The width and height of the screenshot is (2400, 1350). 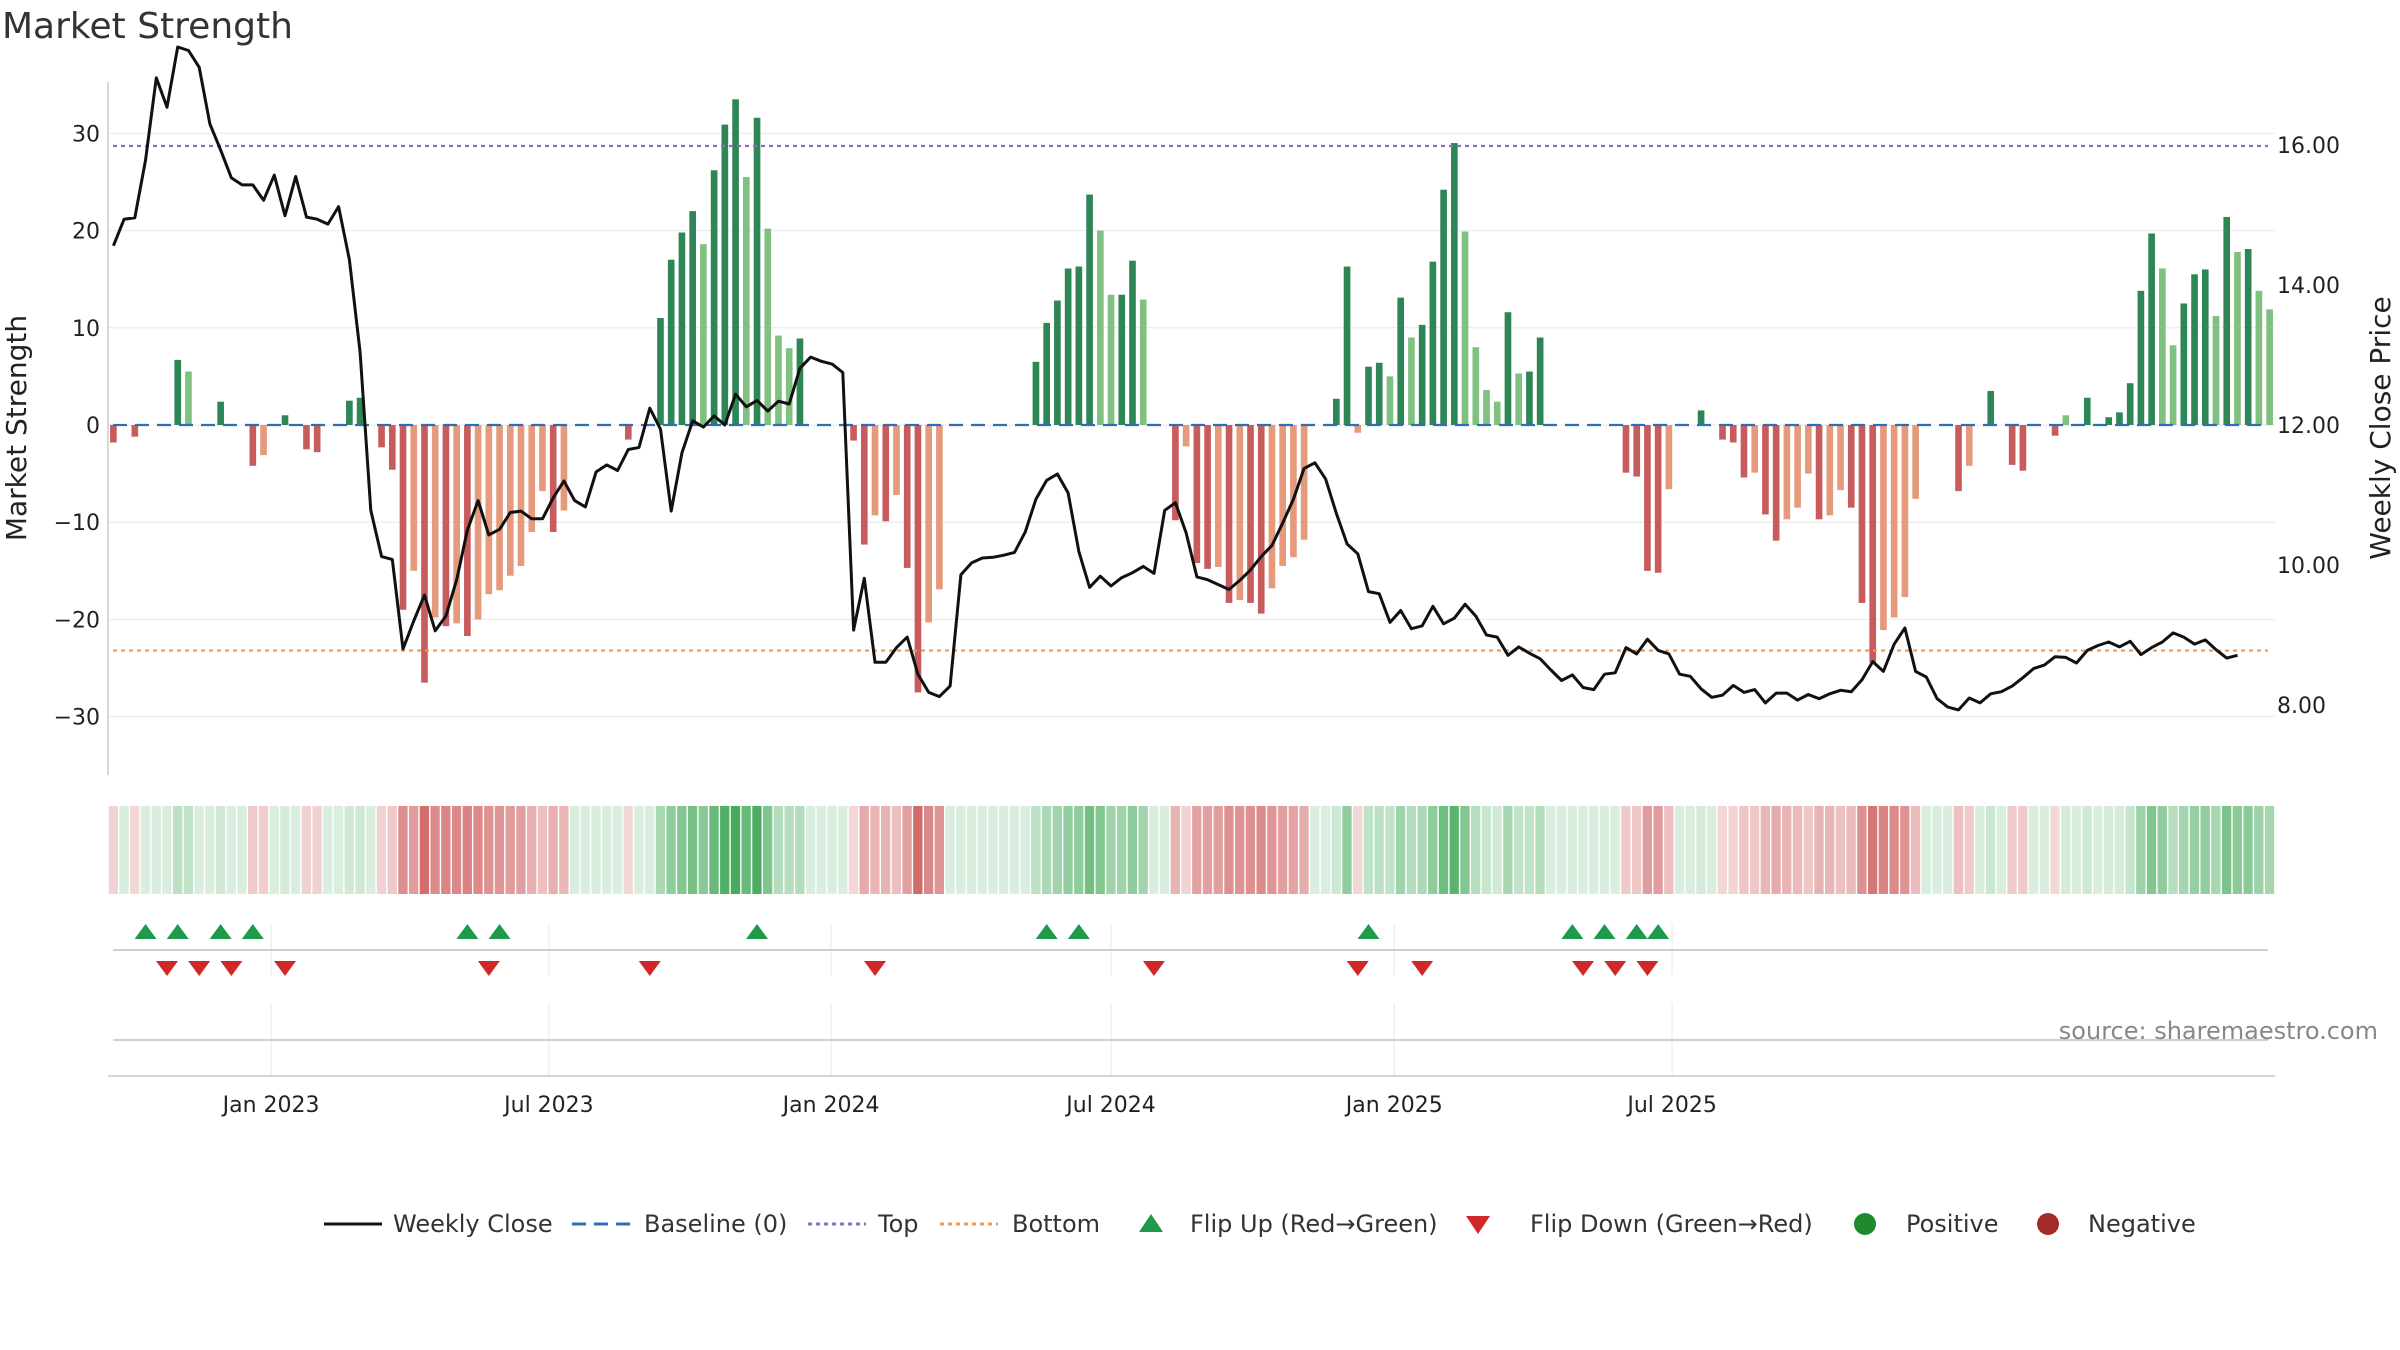 I want to click on x-tick-label: Jan 2023, so click(x=270, y=1105).